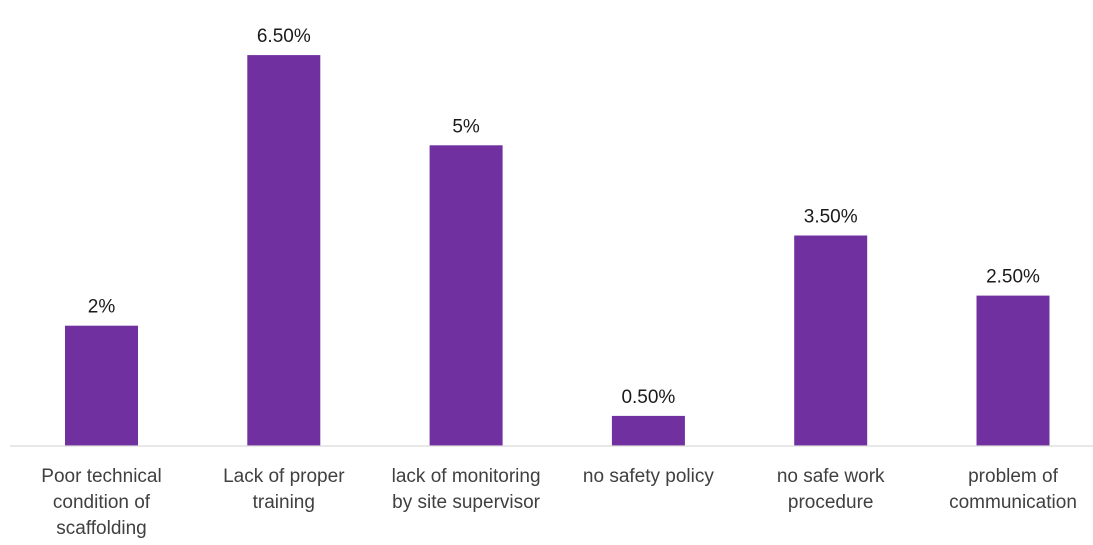 The width and height of the screenshot is (1093, 545). I want to click on category-label-4: no safe work procedure, so click(831, 489).